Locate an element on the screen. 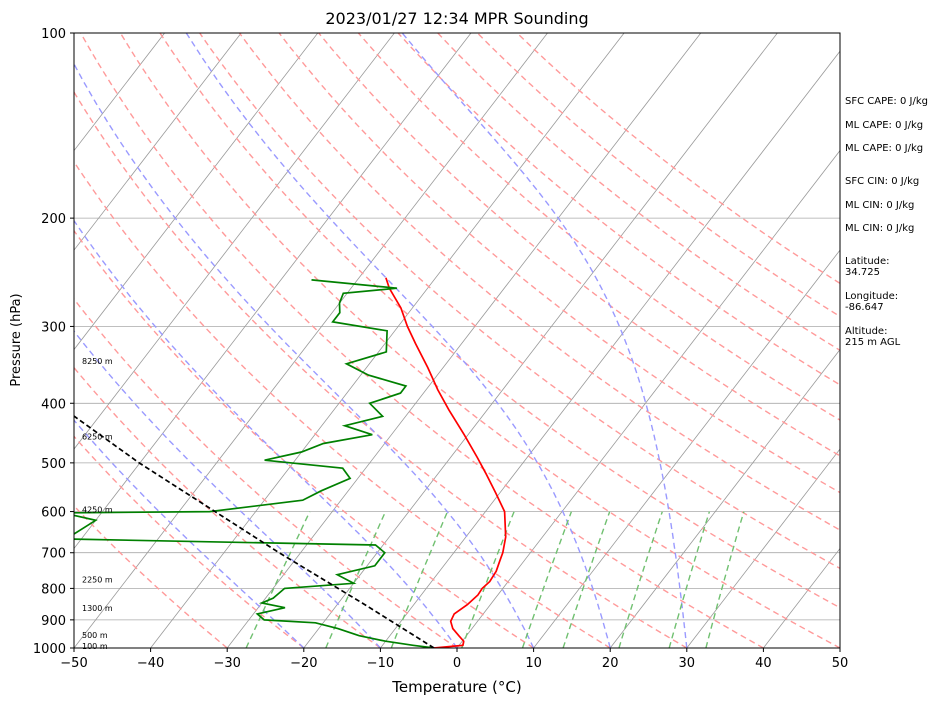 This screenshot has height=705, width=946. height-label: 4250 m is located at coordinates (97, 510).